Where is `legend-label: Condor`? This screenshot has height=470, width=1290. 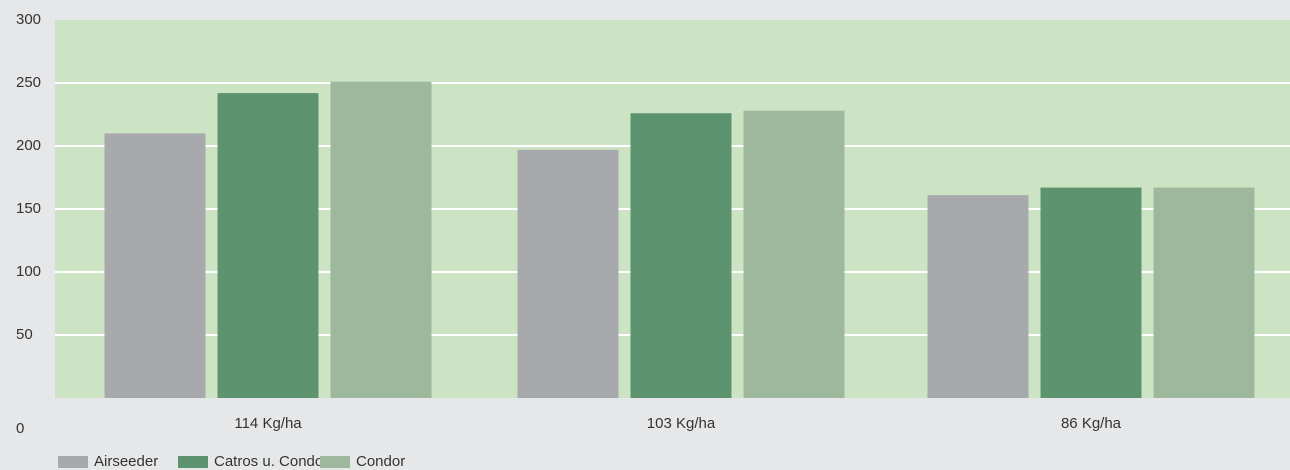
legend-label: Condor is located at coordinates (380, 461).